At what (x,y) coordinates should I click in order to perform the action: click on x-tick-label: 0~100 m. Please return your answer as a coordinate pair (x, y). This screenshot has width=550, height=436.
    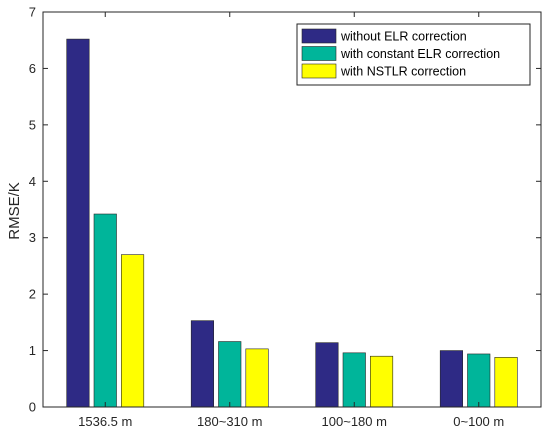
    Looking at the image, I should click on (478, 421).